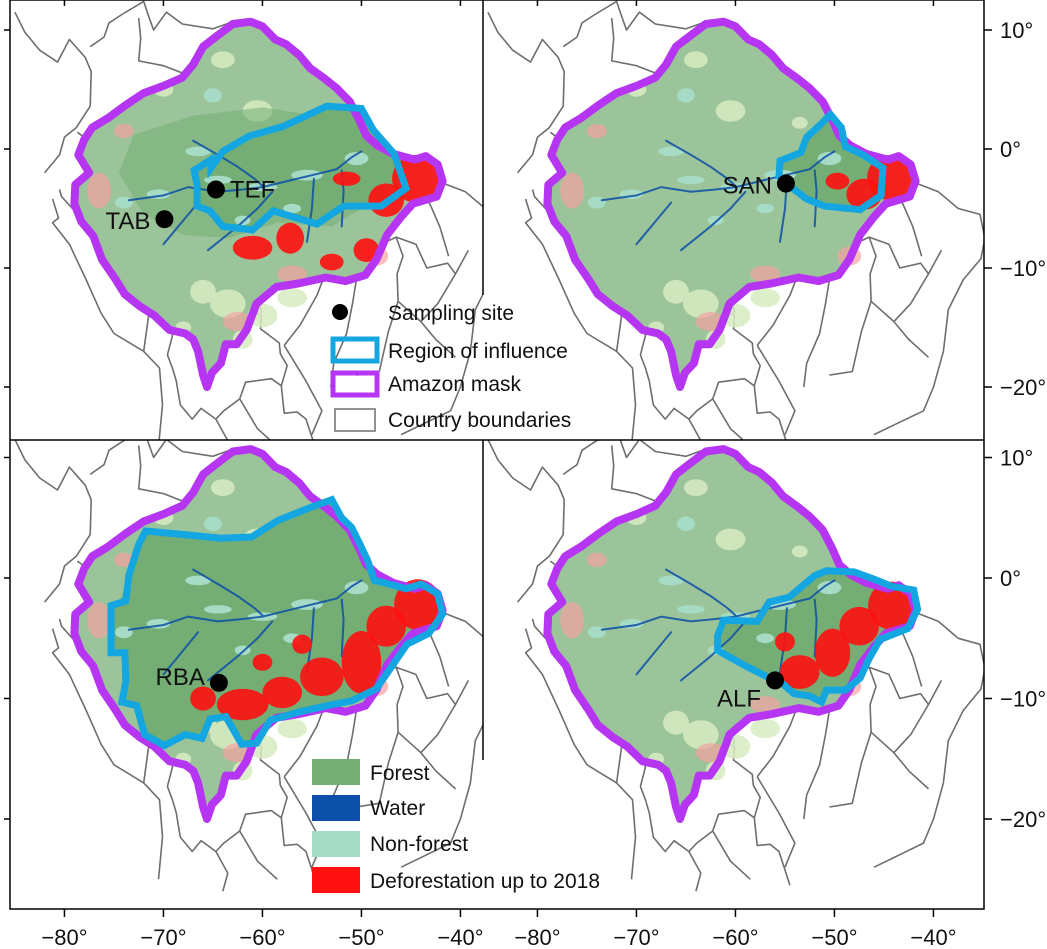 Image resolution: width=1047 pixels, height=949 pixels. What do you see at coordinates (140, 221) in the screenshot?
I see `sampling-site: TAB` at bounding box center [140, 221].